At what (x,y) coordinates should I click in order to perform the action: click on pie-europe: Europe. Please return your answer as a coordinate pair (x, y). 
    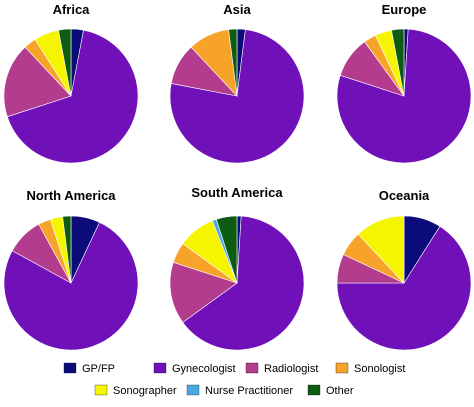
    Looking at the image, I should click on (404, 83).